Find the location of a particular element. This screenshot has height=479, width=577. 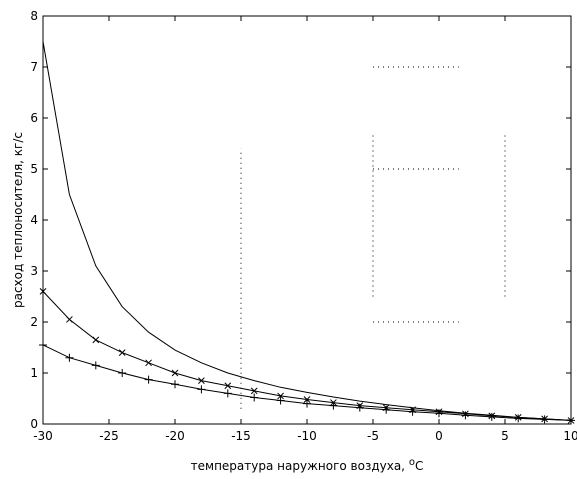

y-tick-label: 5 is located at coordinates (34, 169).